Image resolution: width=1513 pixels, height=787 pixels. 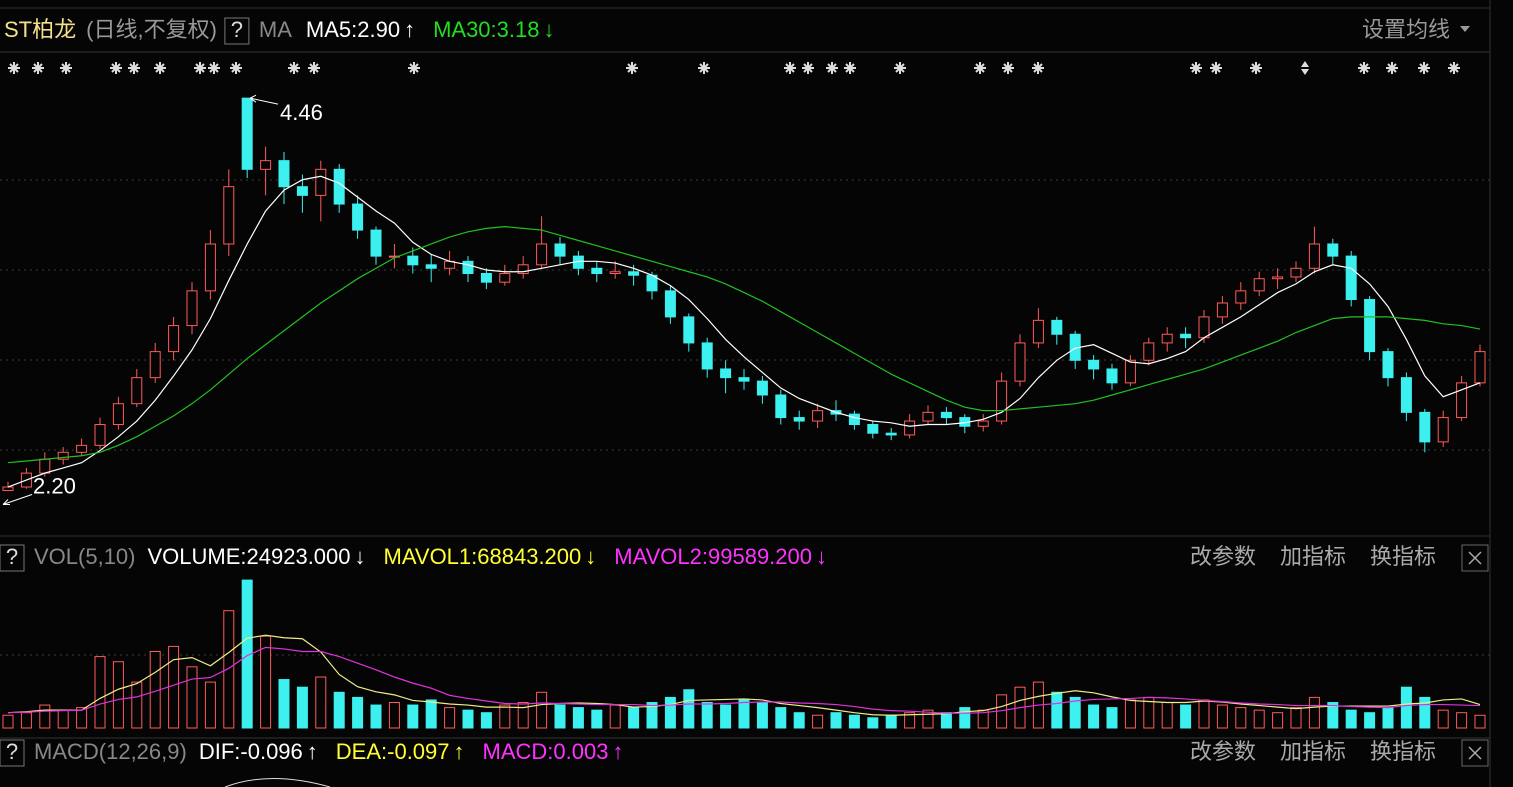 I want to click on legend-entry: MACD:0.003, so click(x=546, y=751).